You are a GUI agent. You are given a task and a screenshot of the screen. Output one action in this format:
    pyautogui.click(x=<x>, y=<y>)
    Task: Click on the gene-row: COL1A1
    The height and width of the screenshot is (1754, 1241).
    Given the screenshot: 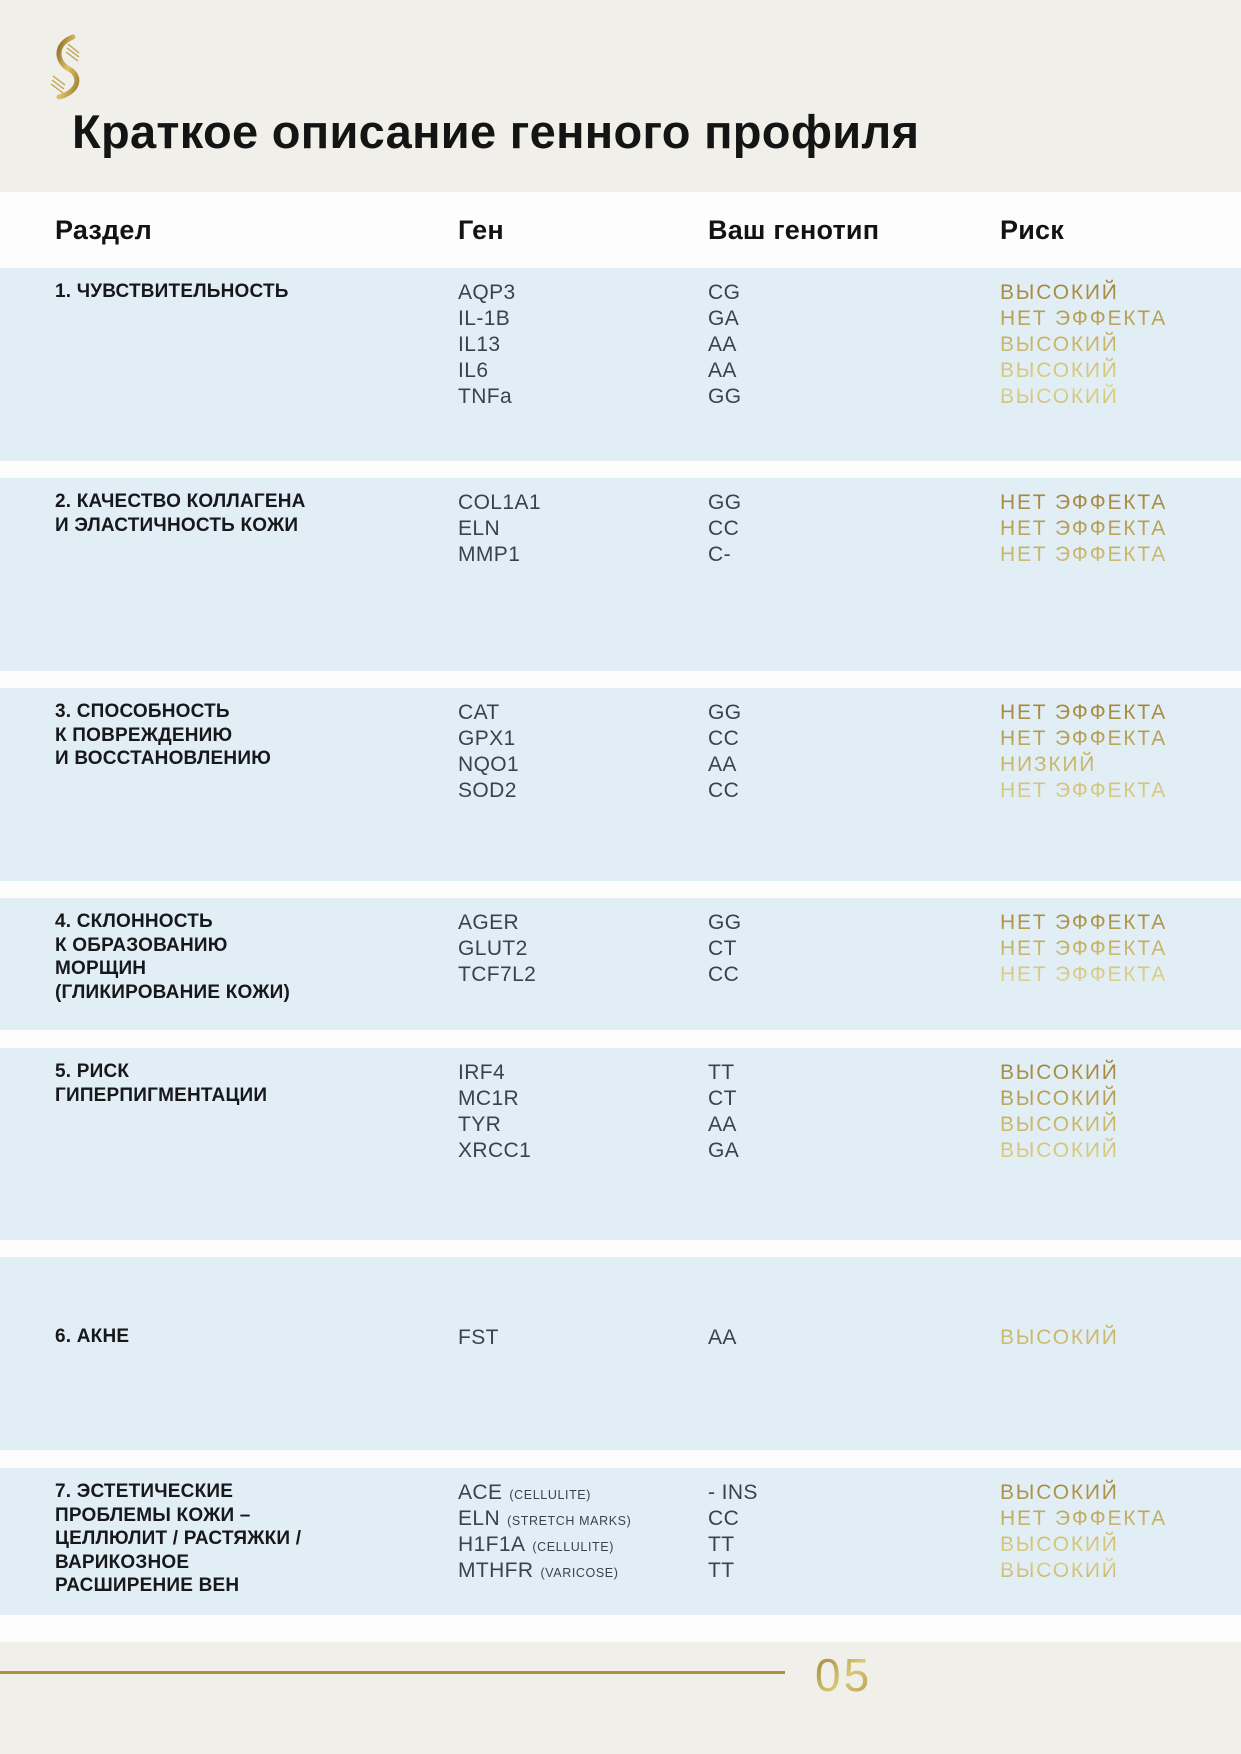 What is the action you would take?
    pyautogui.click(x=583, y=503)
    